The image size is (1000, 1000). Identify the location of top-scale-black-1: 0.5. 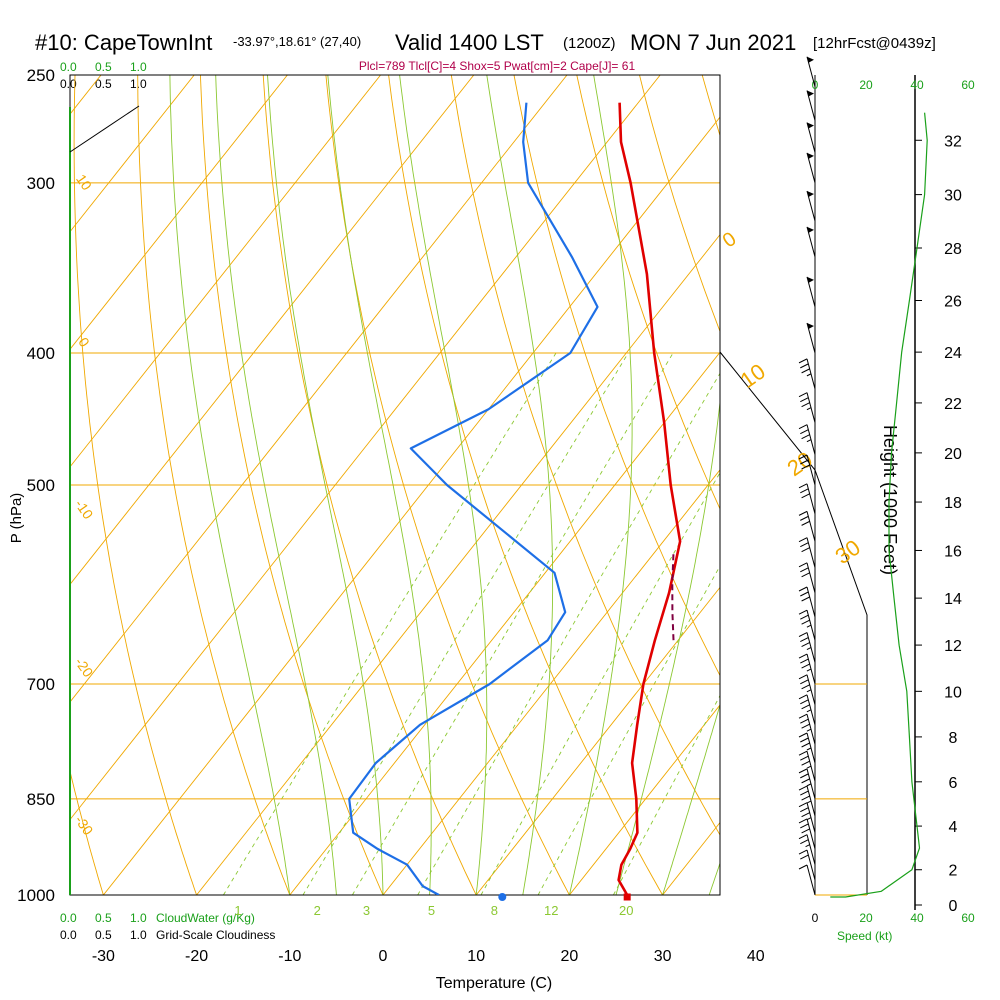
(103, 84).